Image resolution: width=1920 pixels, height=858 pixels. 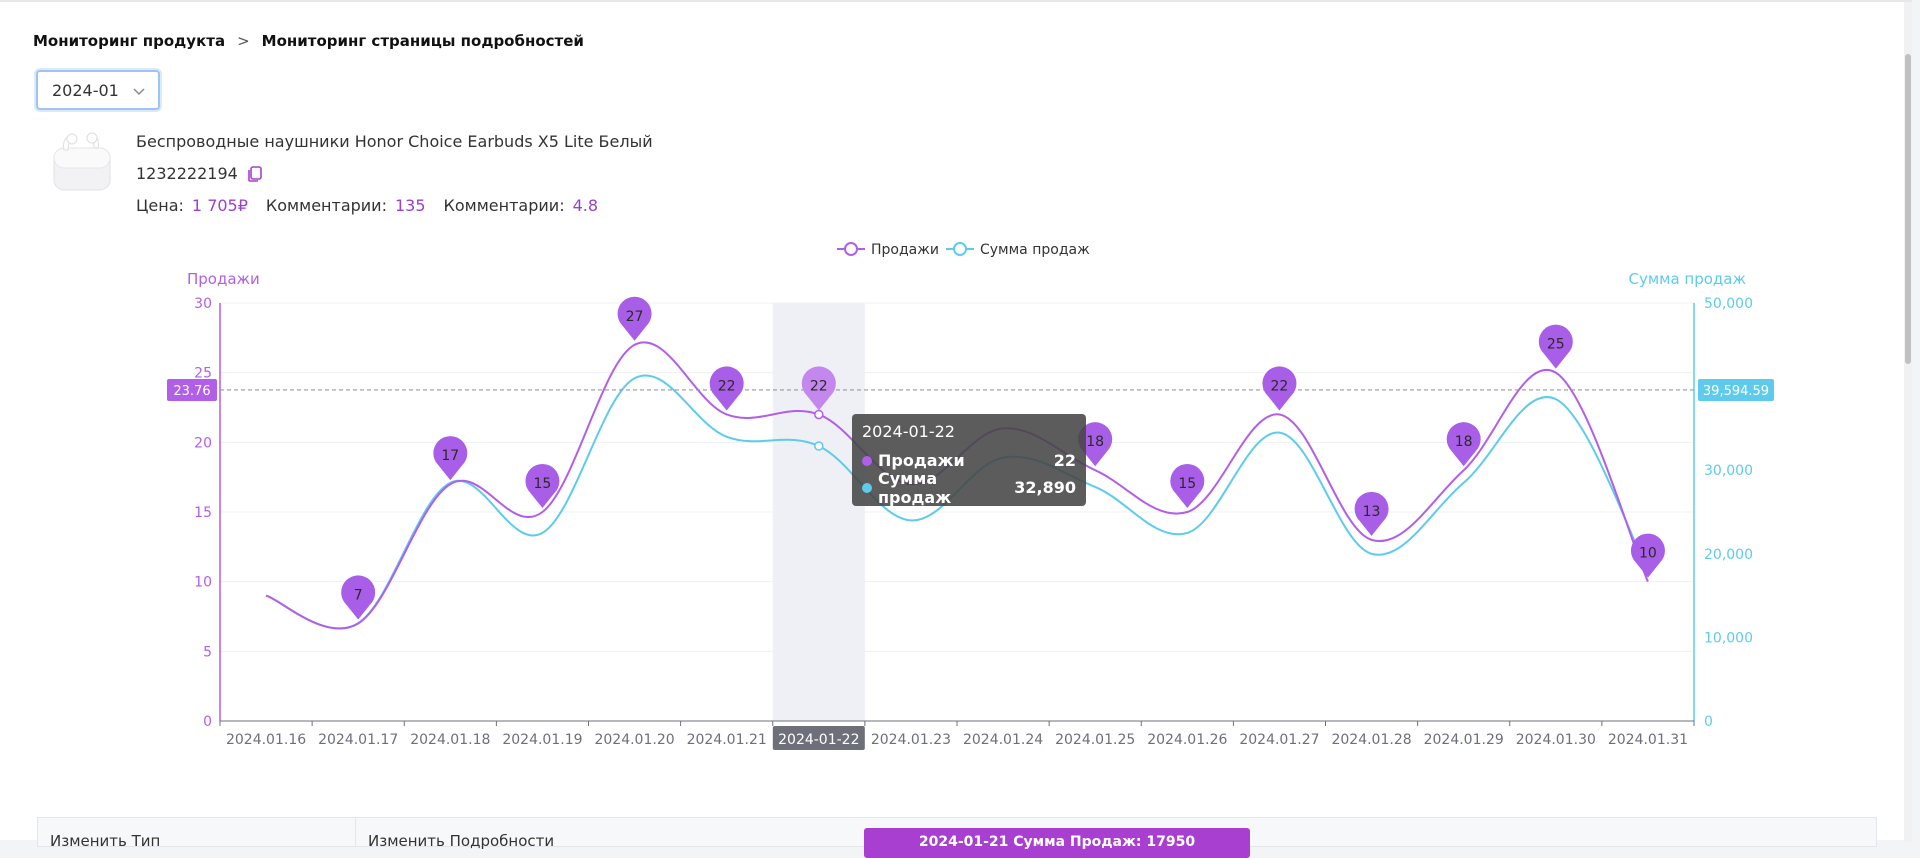 What do you see at coordinates (207, 652) in the screenshot?
I see `y-left-tick-label: 5` at bounding box center [207, 652].